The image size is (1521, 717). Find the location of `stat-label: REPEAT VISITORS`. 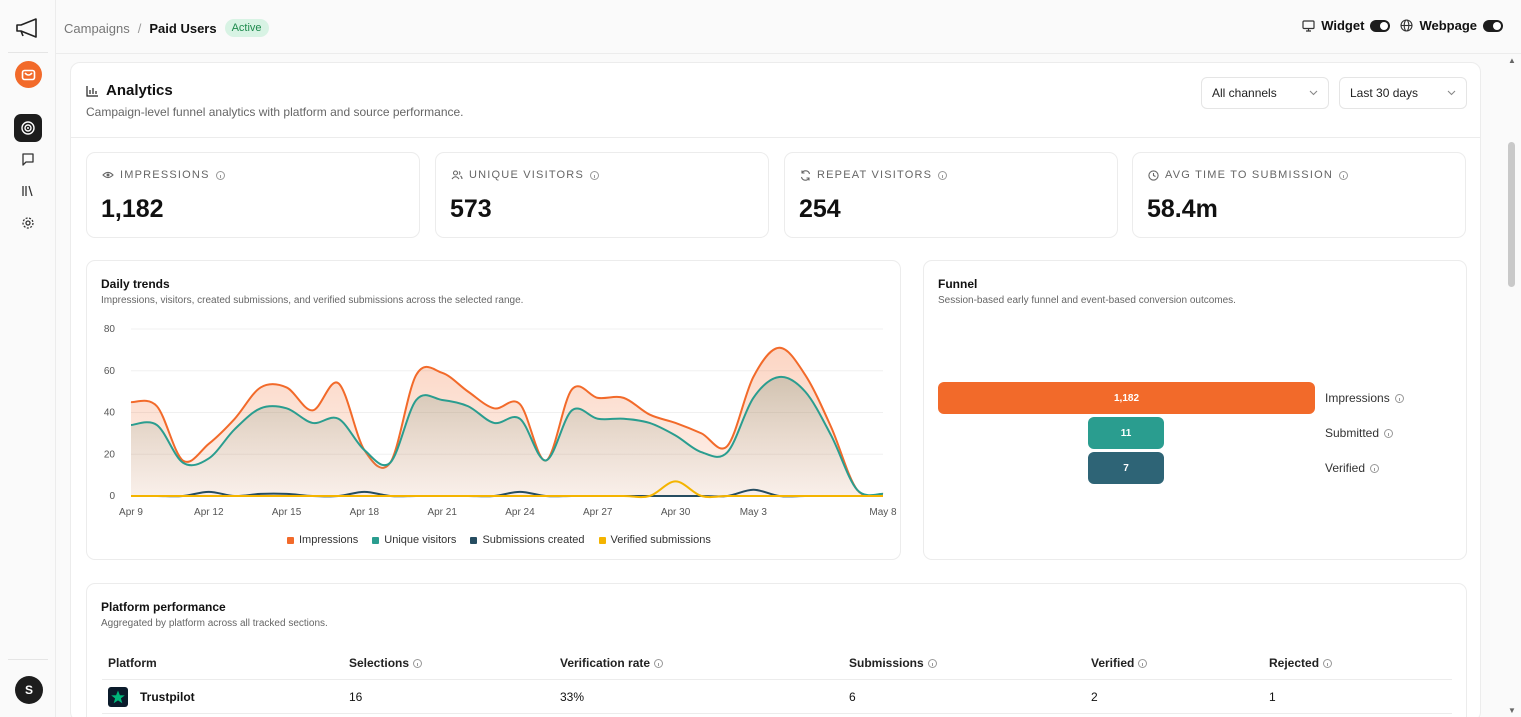

stat-label: REPEAT VISITORS is located at coordinates (875, 175).